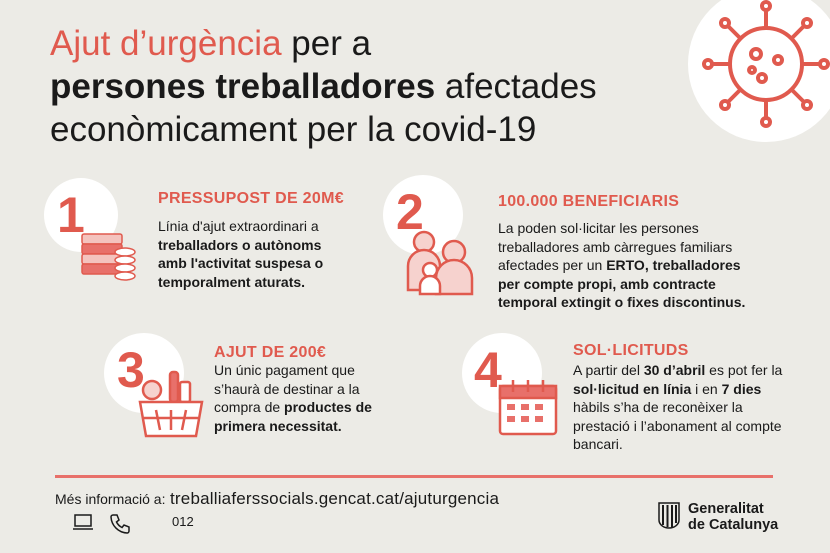  Describe the element at coordinates (741, 388) in the screenshot. I see `text-bold: 7 dies` at that location.